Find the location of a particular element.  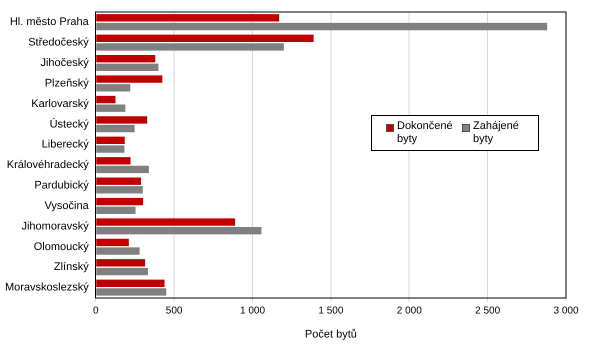

y-tick-label: Hl. město Praha is located at coordinates (50, 22).